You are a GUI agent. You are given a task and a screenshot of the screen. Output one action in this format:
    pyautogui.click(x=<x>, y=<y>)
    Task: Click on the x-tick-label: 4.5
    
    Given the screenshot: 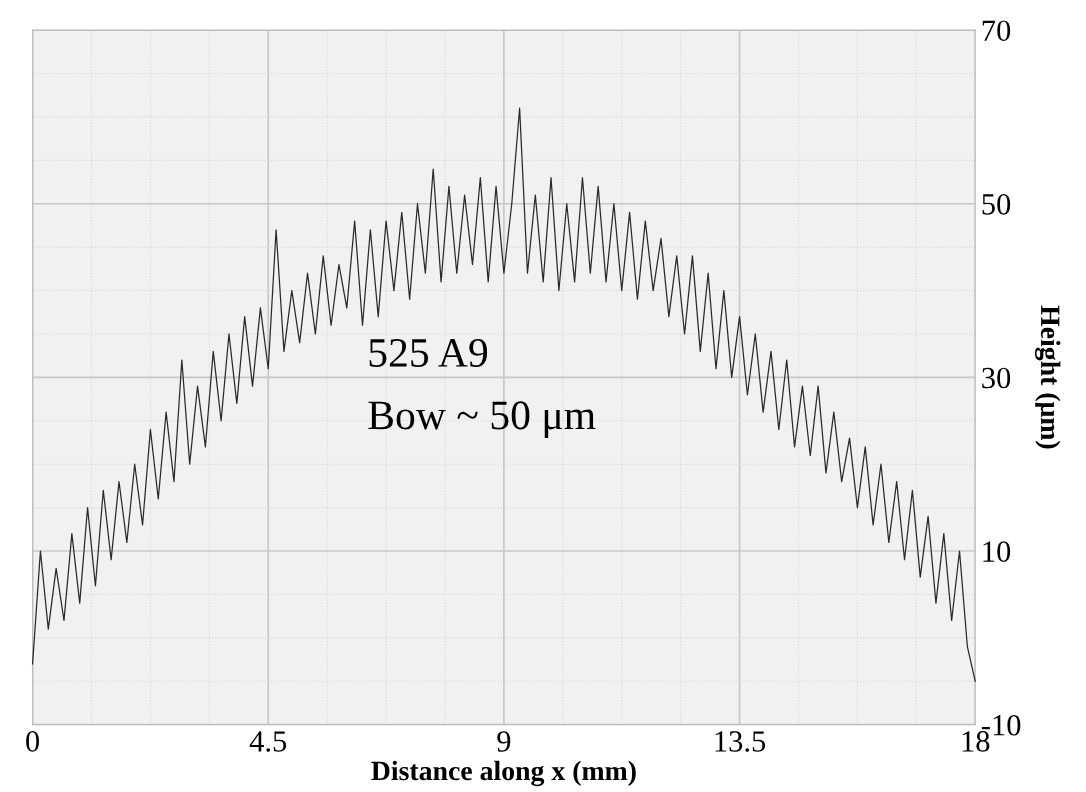 What is the action you would take?
    pyautogui.click(x=268, y=741)
    